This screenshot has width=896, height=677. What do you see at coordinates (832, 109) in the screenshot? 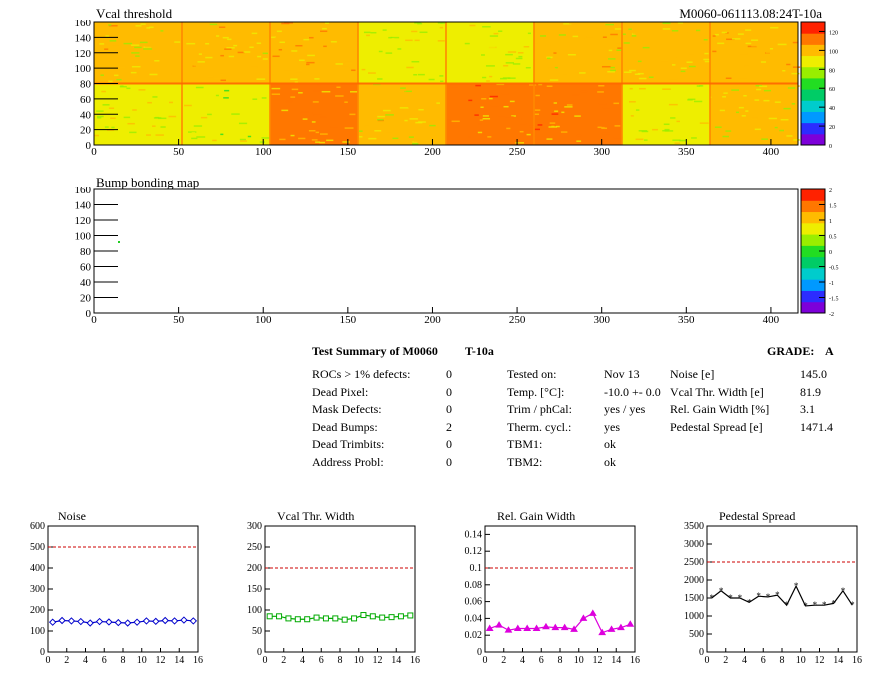
I see `colorbar-tick-label: 40` at bounding box center [832, 109].